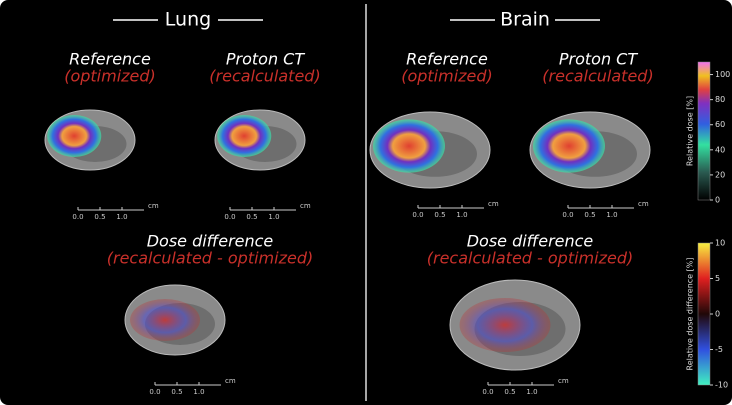  I want to click on colorbar-tick-label: 5, so click(717, 278).